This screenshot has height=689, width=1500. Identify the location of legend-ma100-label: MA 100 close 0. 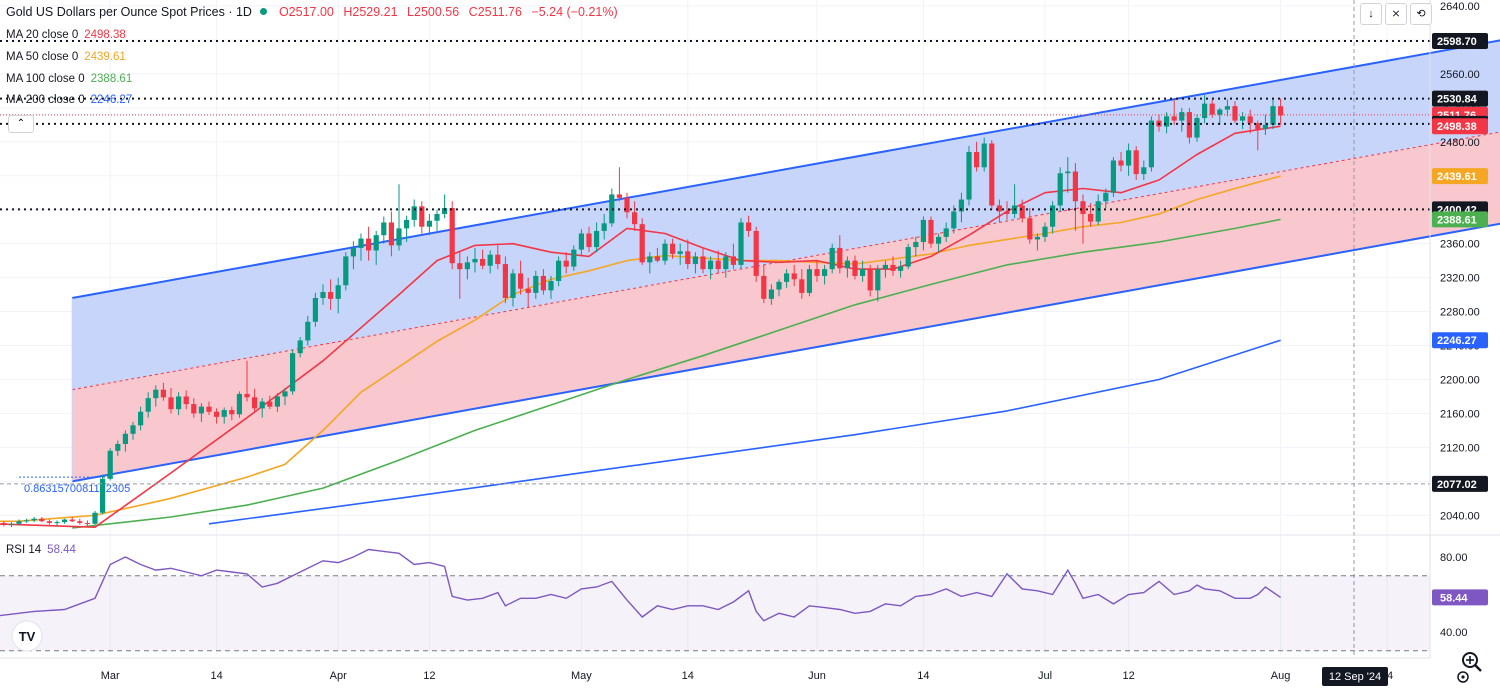
(45, 79).